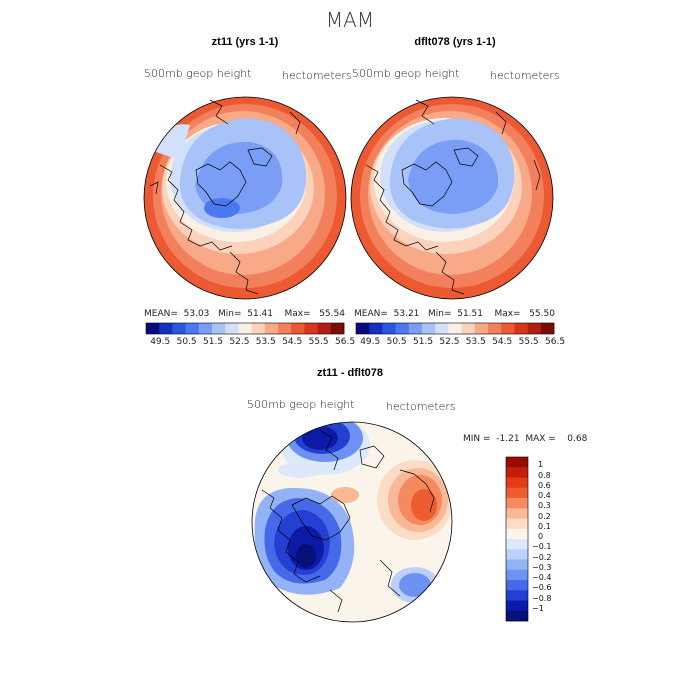 The height and width of the screenshot is (700, 700). I want to click on coastlines-right, so click(453, 197).